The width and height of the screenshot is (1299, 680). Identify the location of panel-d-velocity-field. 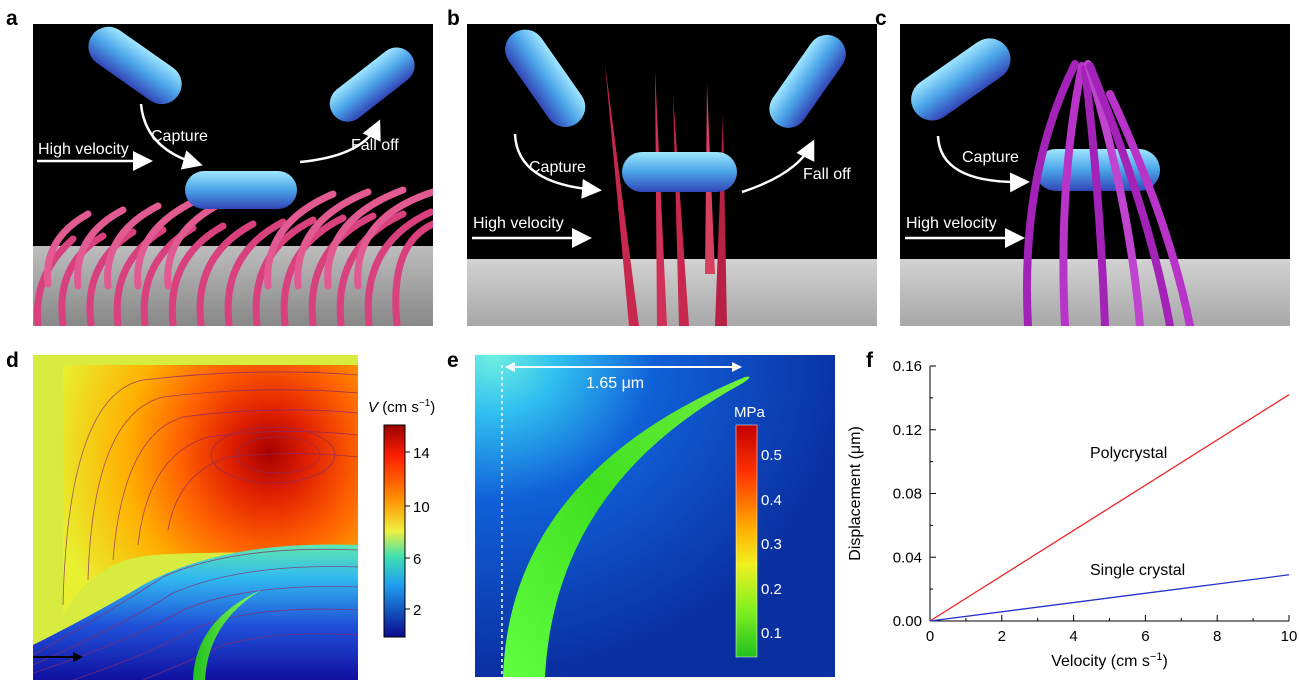
(195, 517).